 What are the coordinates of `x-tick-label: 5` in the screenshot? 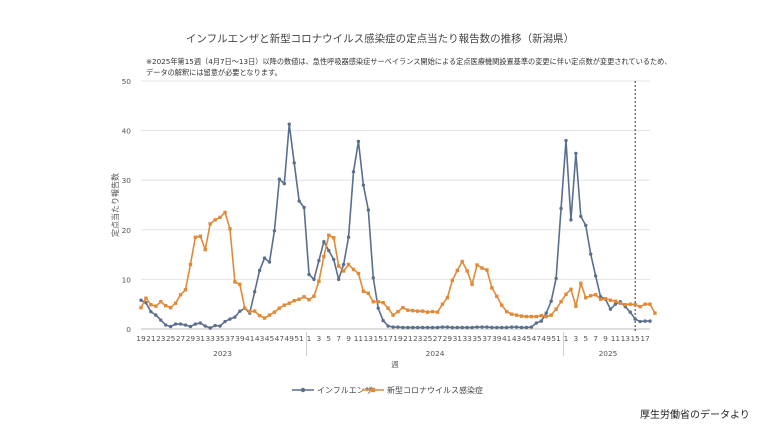 It's located at (585, 338).